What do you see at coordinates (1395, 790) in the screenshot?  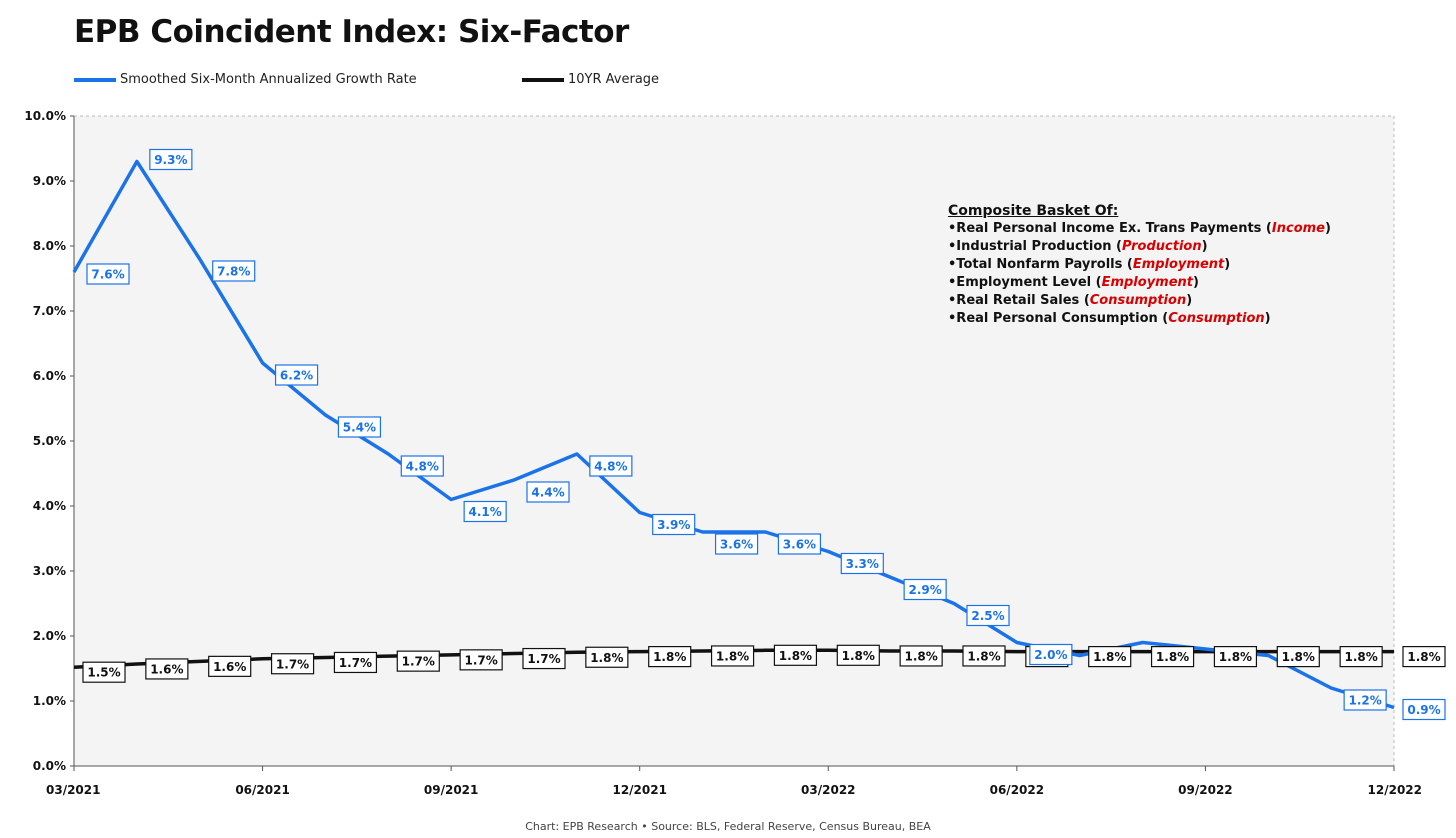 I see `x-tick-label: 12/2022` at bounding box center [1395, 790].